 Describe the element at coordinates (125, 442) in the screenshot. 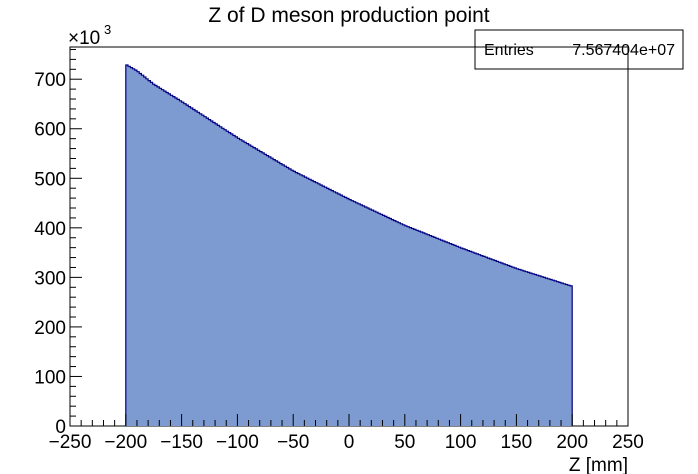

I see `x-tick-label: −200` at that location.